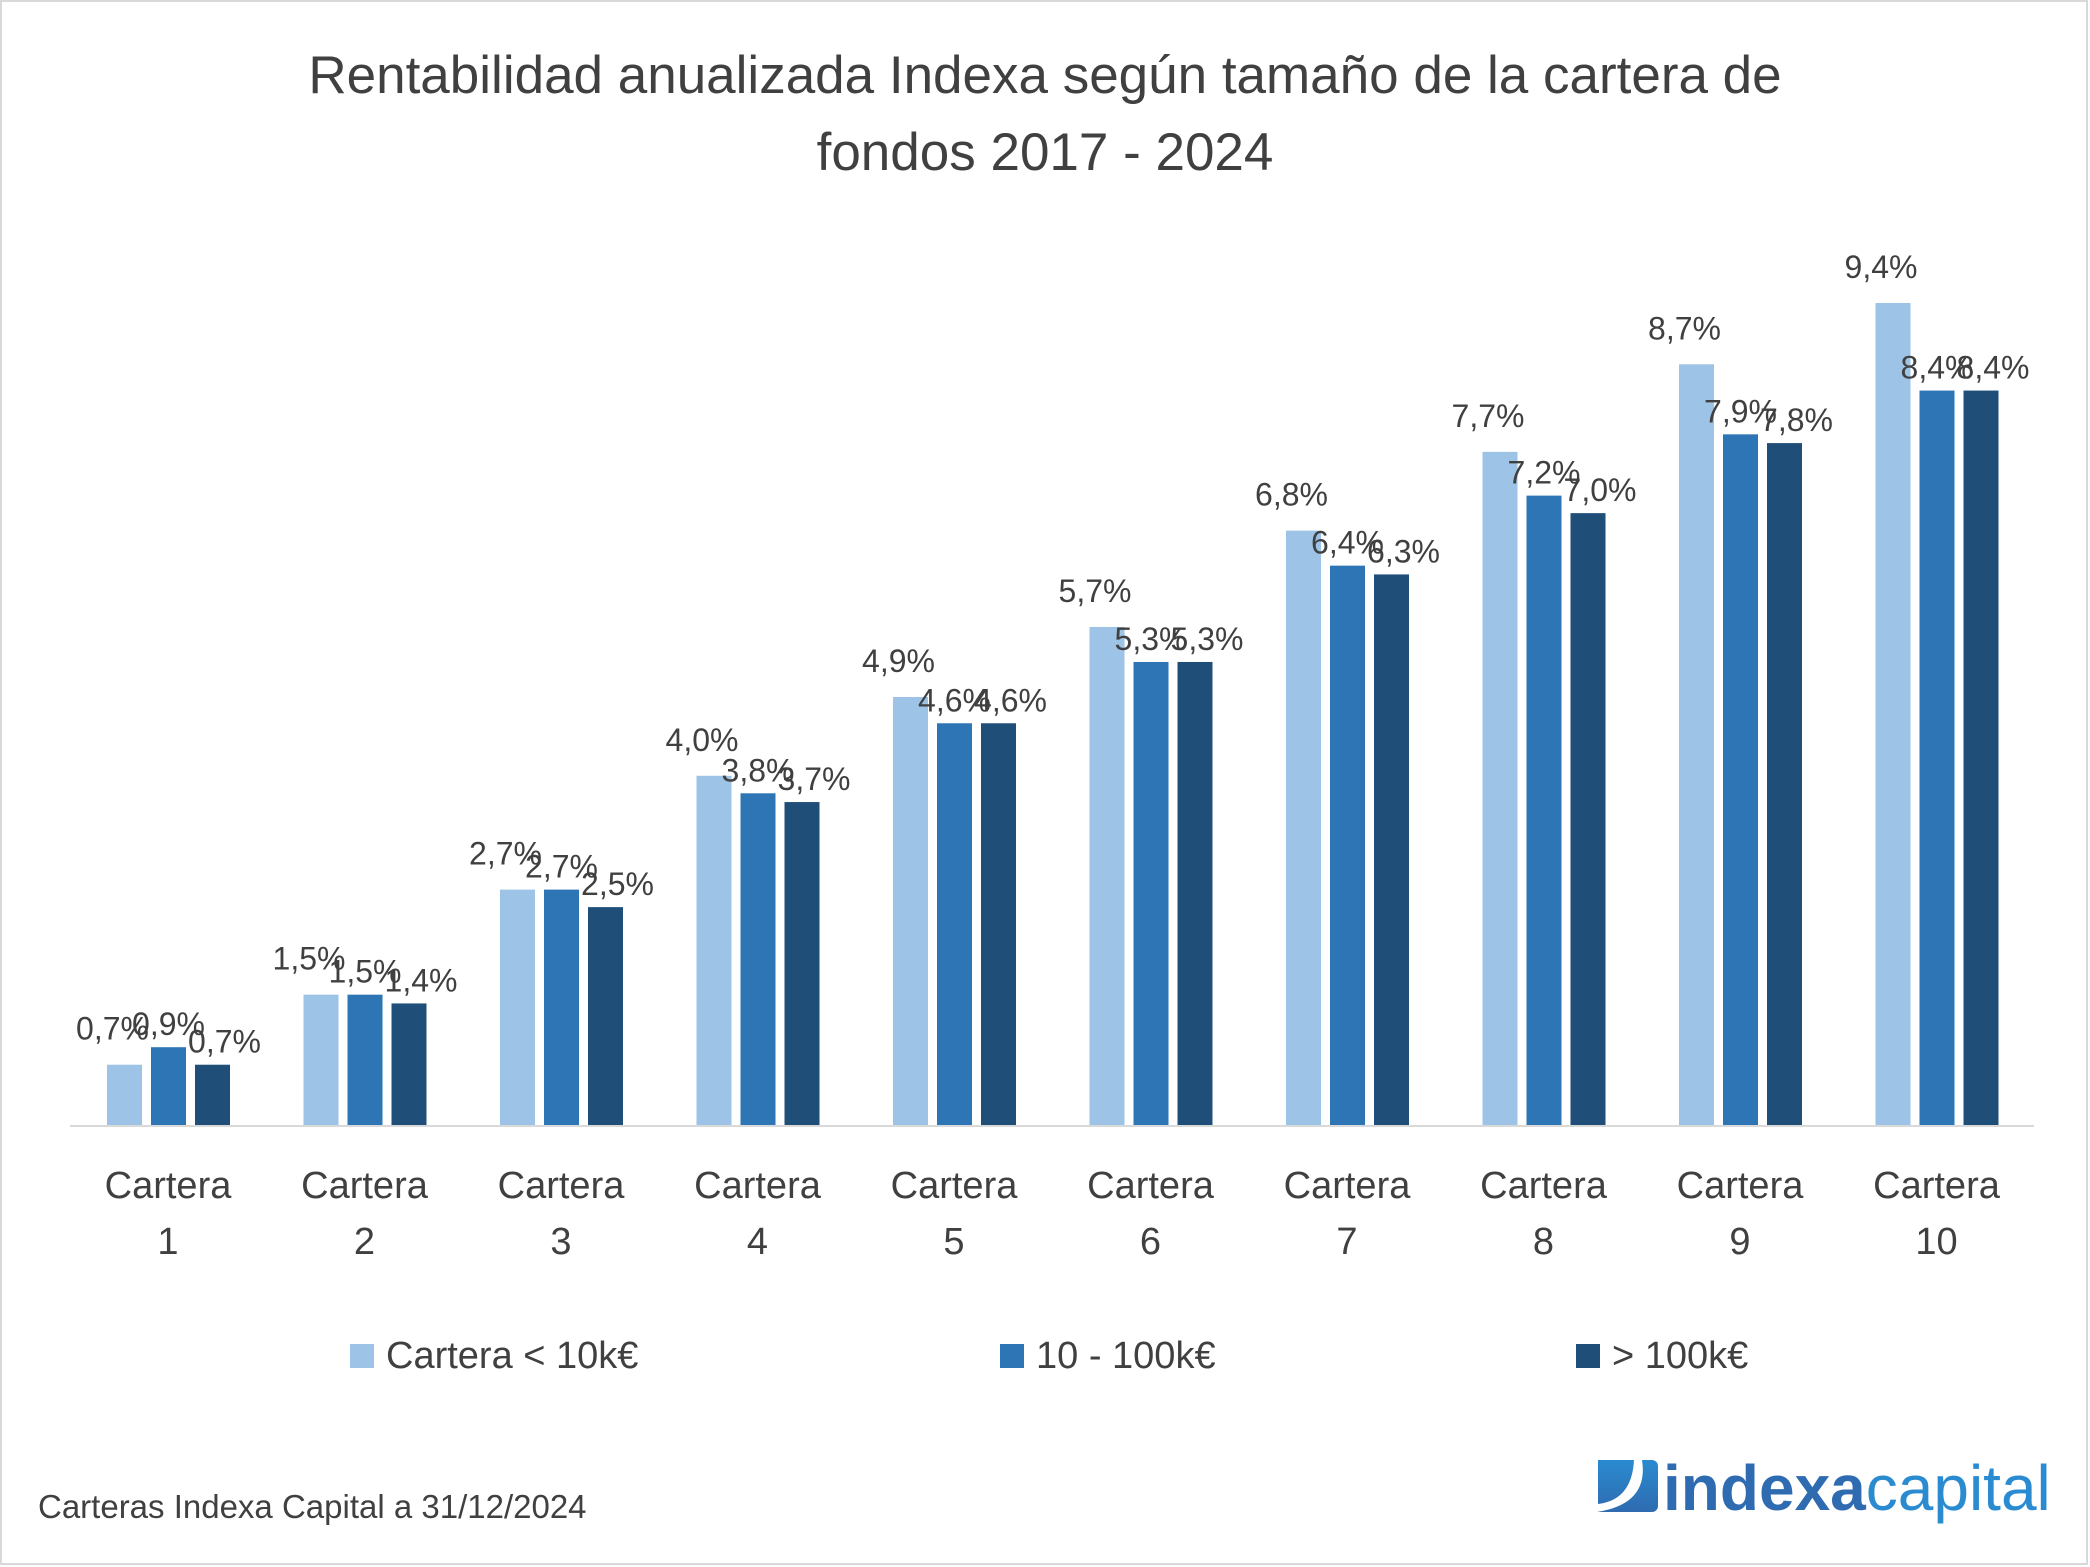 The width and height of the screenshot is (2090, 1567). Describe the element at coordinates (1347, 543) in the screenshot. I see `data-label: 6,4%` at that location.